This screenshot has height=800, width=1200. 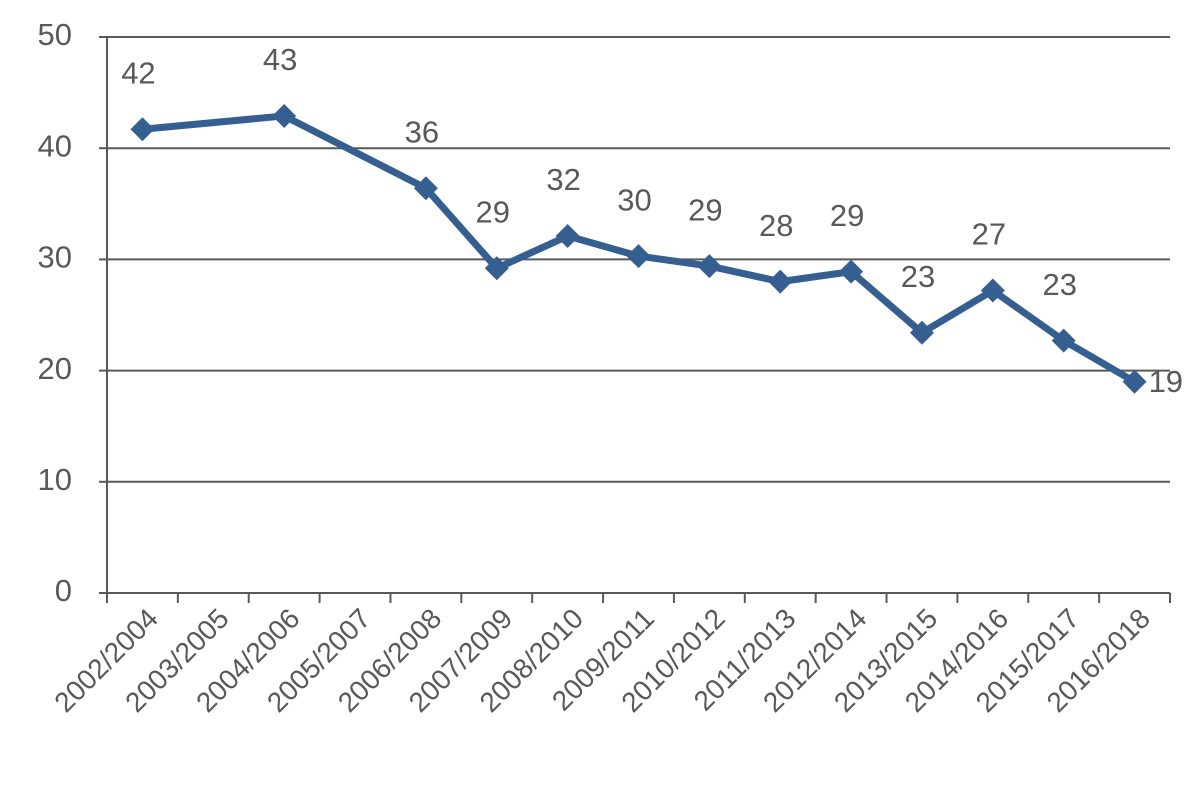 What do you see at coordinates (55, 479) in the screenshot?
I see `y-tick-label: 10` at bounding box center [55, 479].